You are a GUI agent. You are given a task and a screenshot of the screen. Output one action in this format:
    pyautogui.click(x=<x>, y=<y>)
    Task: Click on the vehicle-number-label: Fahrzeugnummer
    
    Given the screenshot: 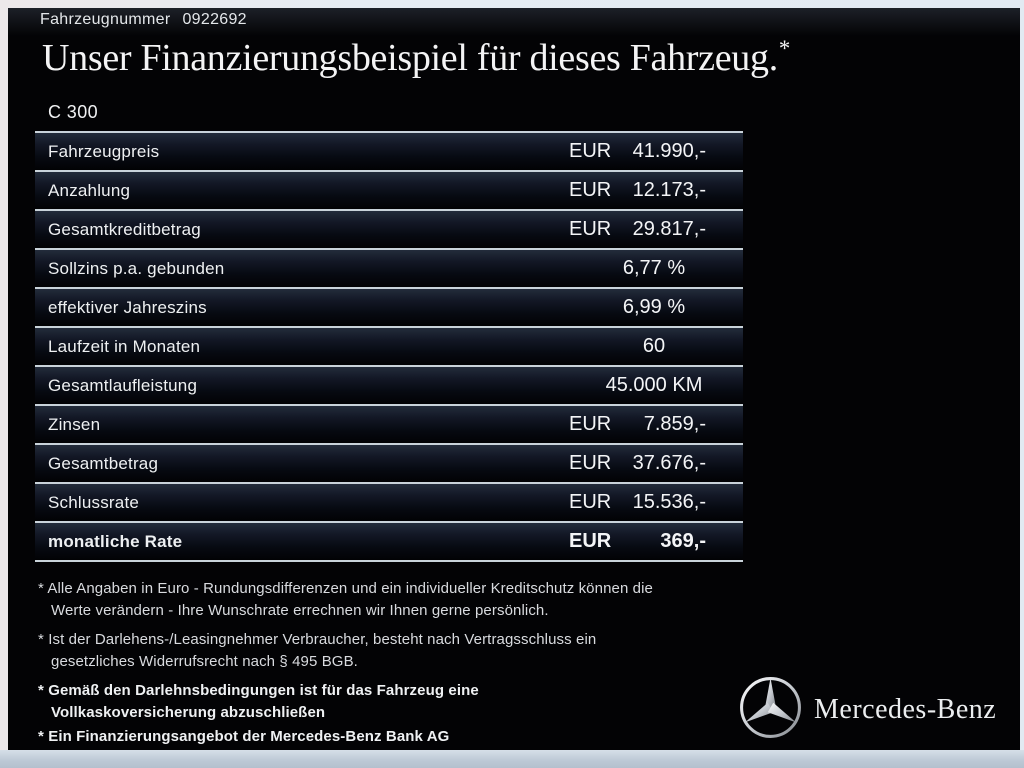 What is the action you would take?
    pyautogui.click(x=105, y=19)
    